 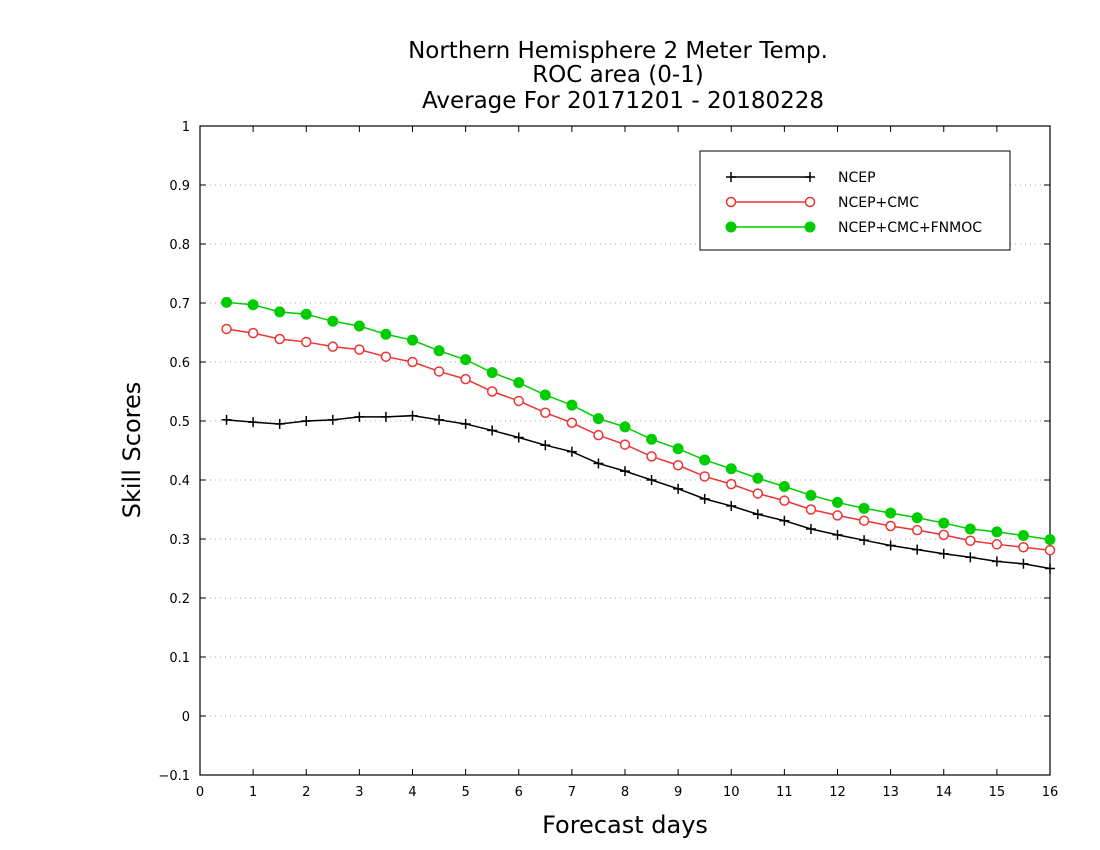 I want to click on y-tick-label: 1, so click(x=186, y=127).